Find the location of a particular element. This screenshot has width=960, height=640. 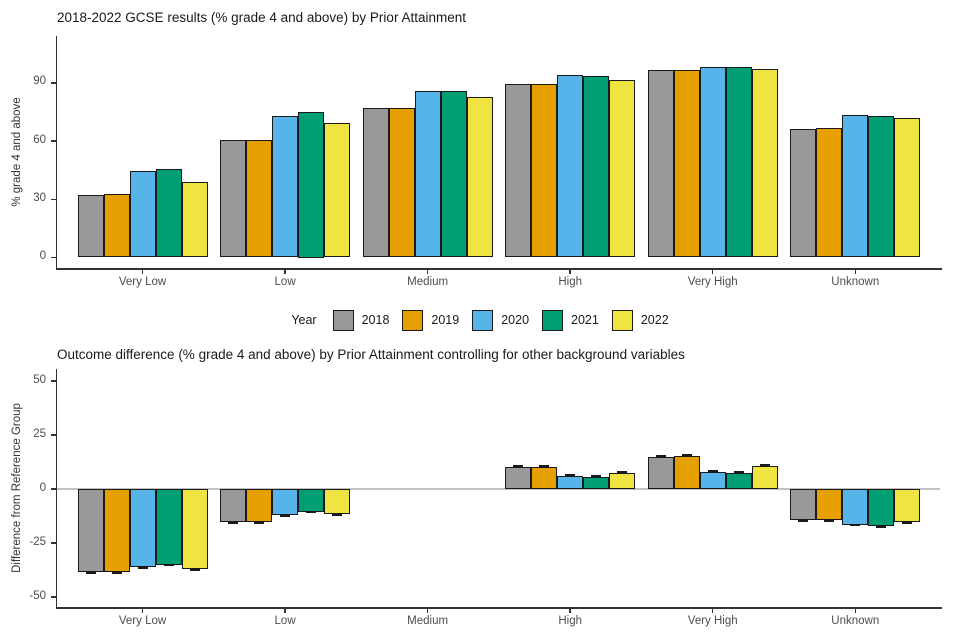

x-category-label-high: High is located at coordinates (570, 621).